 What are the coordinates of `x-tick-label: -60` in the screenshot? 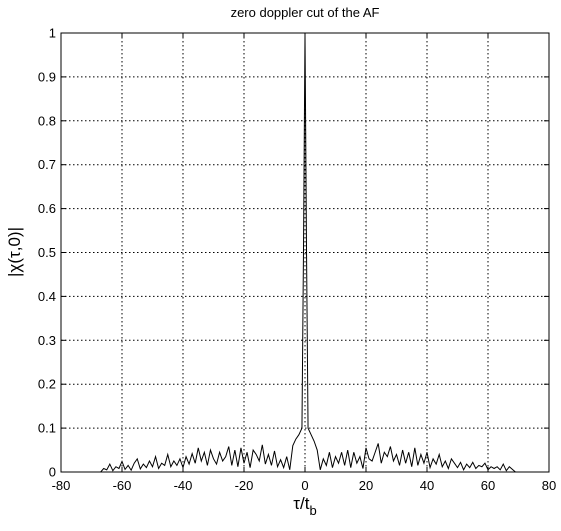 It's located at (122, 485).